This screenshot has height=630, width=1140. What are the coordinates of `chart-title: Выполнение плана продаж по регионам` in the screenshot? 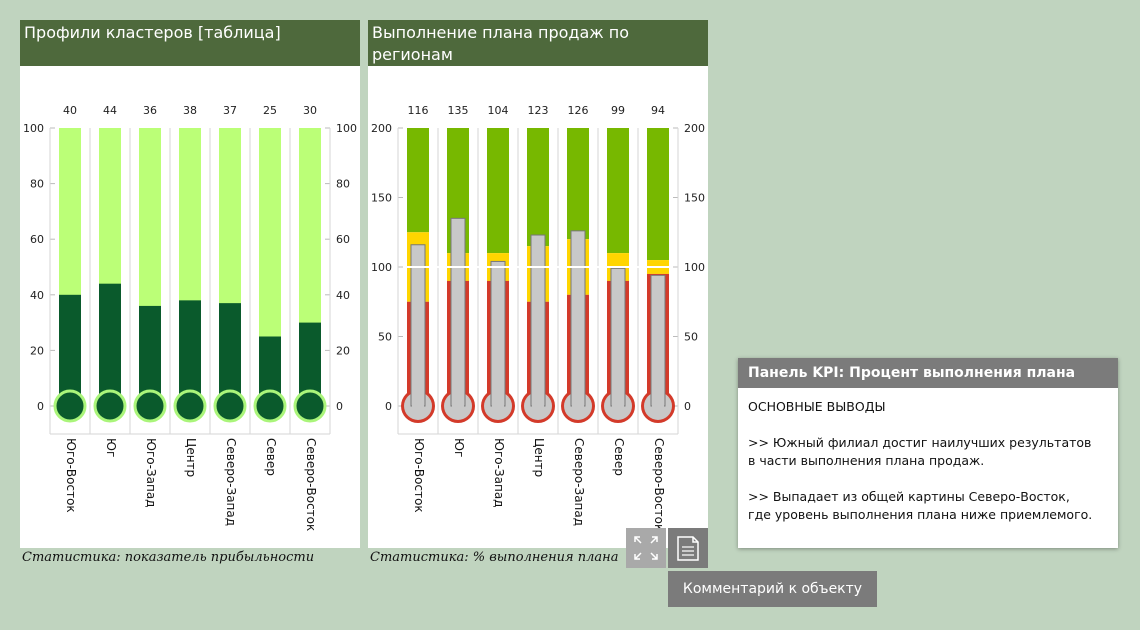 It's located at (538, 43).